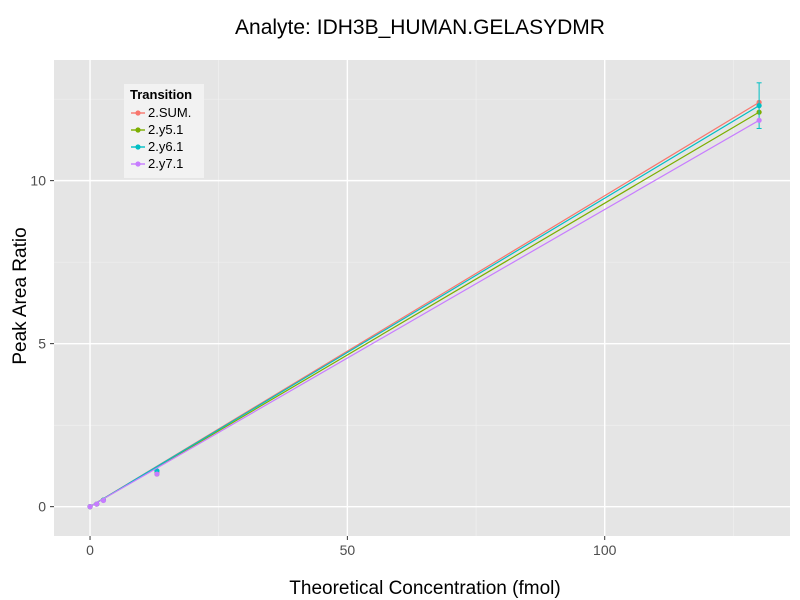 The width and height of the screenshot is (800, 600). Describe the element at coordinates (20, 295) in the screenshot. I see `y-axis-title: Peak Area Ratio` at that location.